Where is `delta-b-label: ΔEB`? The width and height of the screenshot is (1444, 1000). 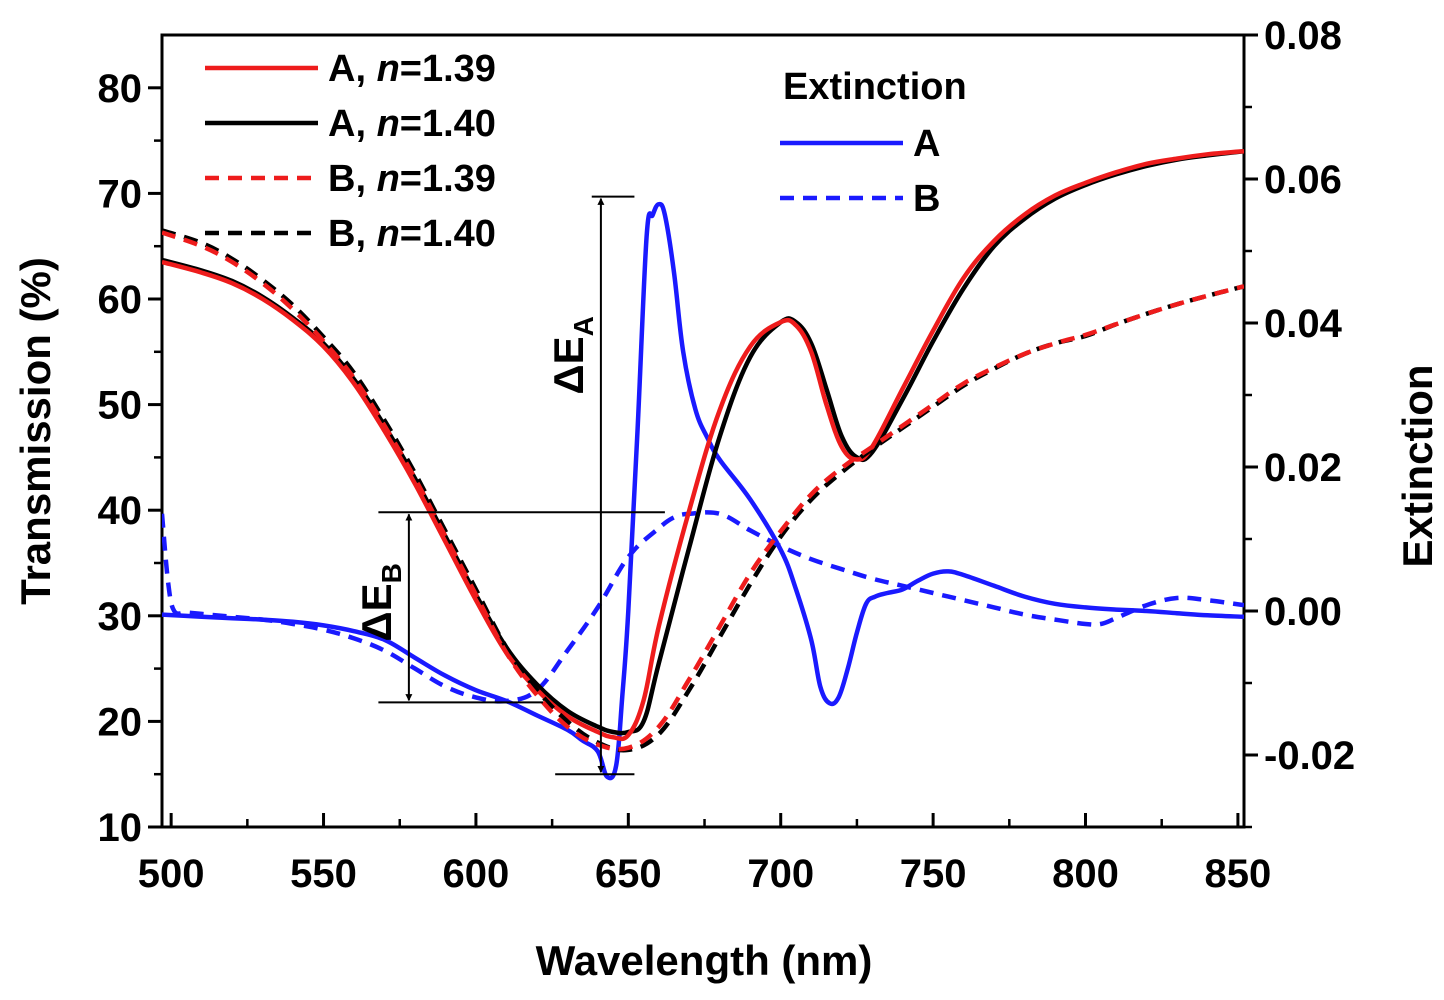 delta-b-label: ΔEB is located at coordinates (380, 602).